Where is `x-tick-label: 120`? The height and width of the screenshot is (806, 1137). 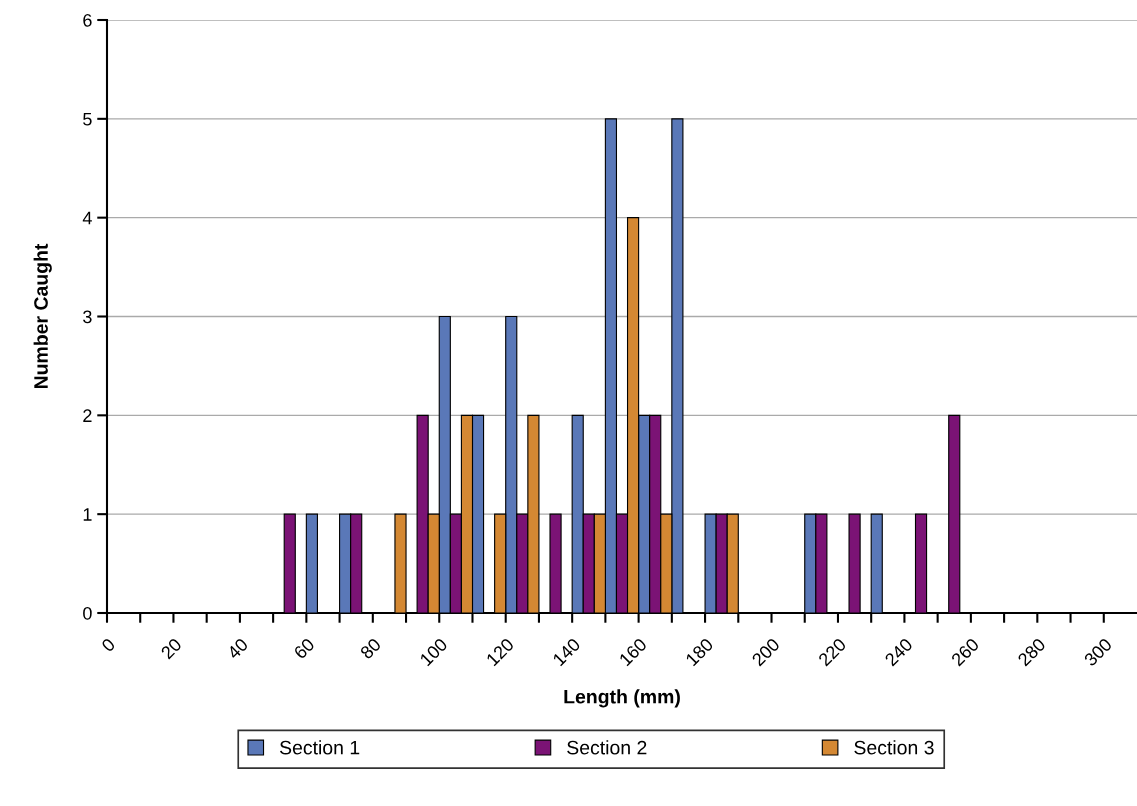 x-tick-label: 120 is located at coordinates (500, 652).